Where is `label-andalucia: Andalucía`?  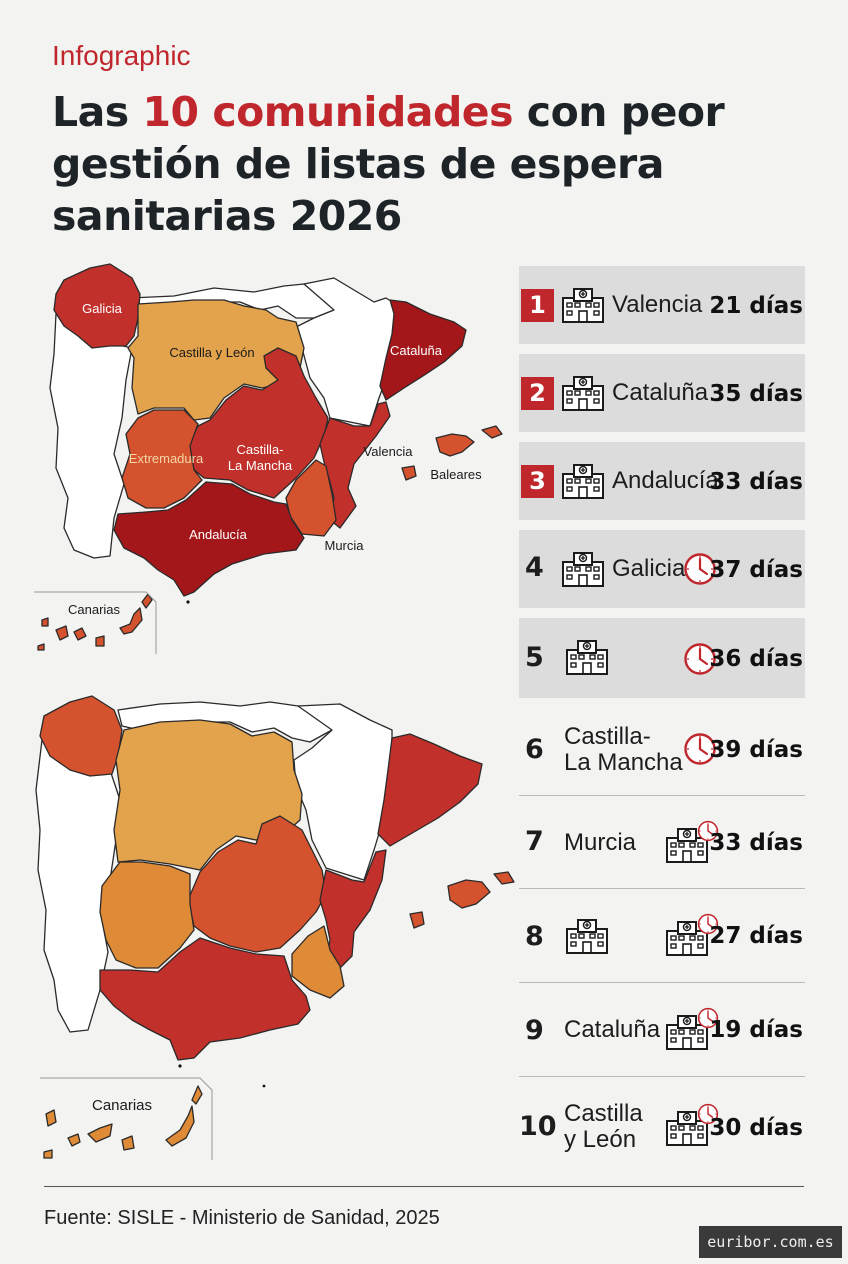 label-andalucia: Andalucía is located at coordinates (218, 534).